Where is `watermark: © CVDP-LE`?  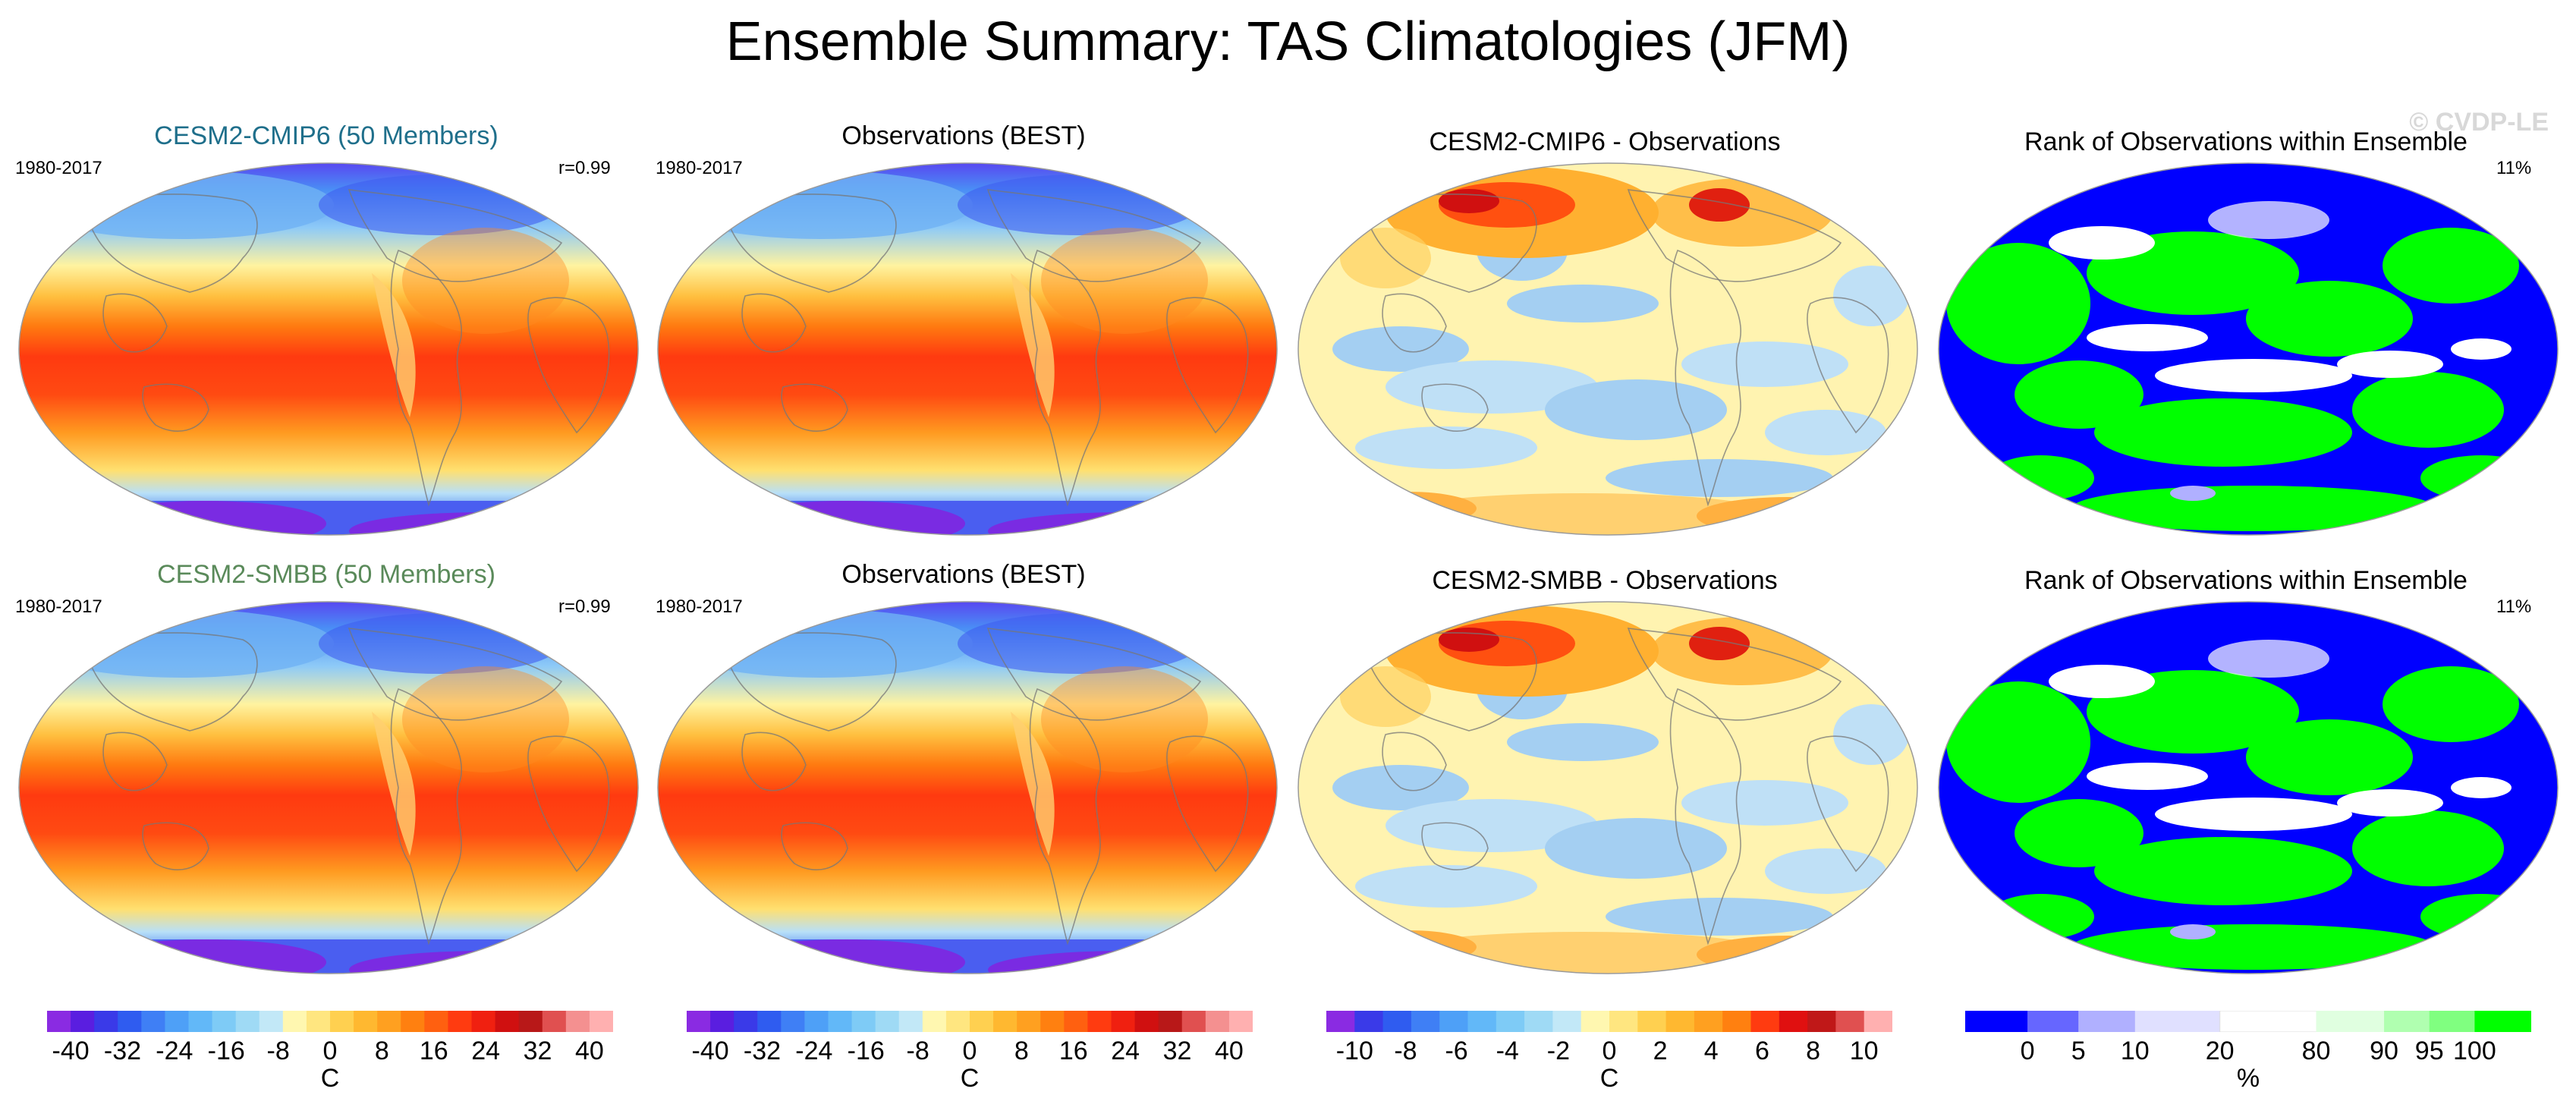 watermark: © CVDP-LE is located at coordinates (2479, 122).